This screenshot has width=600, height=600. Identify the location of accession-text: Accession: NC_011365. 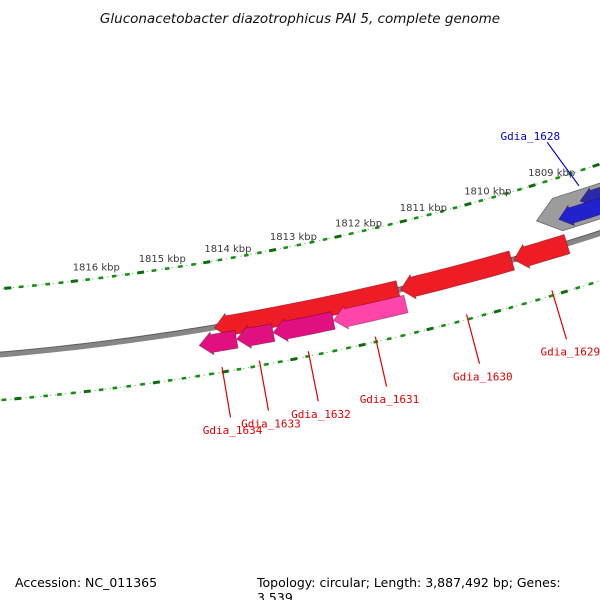
(86, 582).